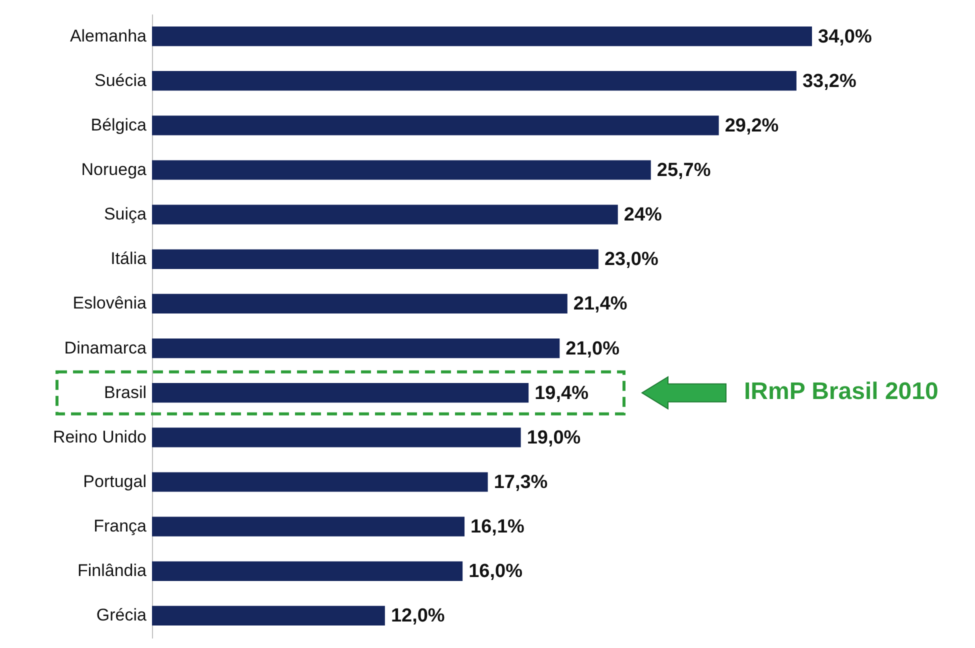 This screenshot has height=648, width=975. Describe the element at coordinates (119, 124) in the screenshot. I see `y-tick-label: Bélgica` at that location.